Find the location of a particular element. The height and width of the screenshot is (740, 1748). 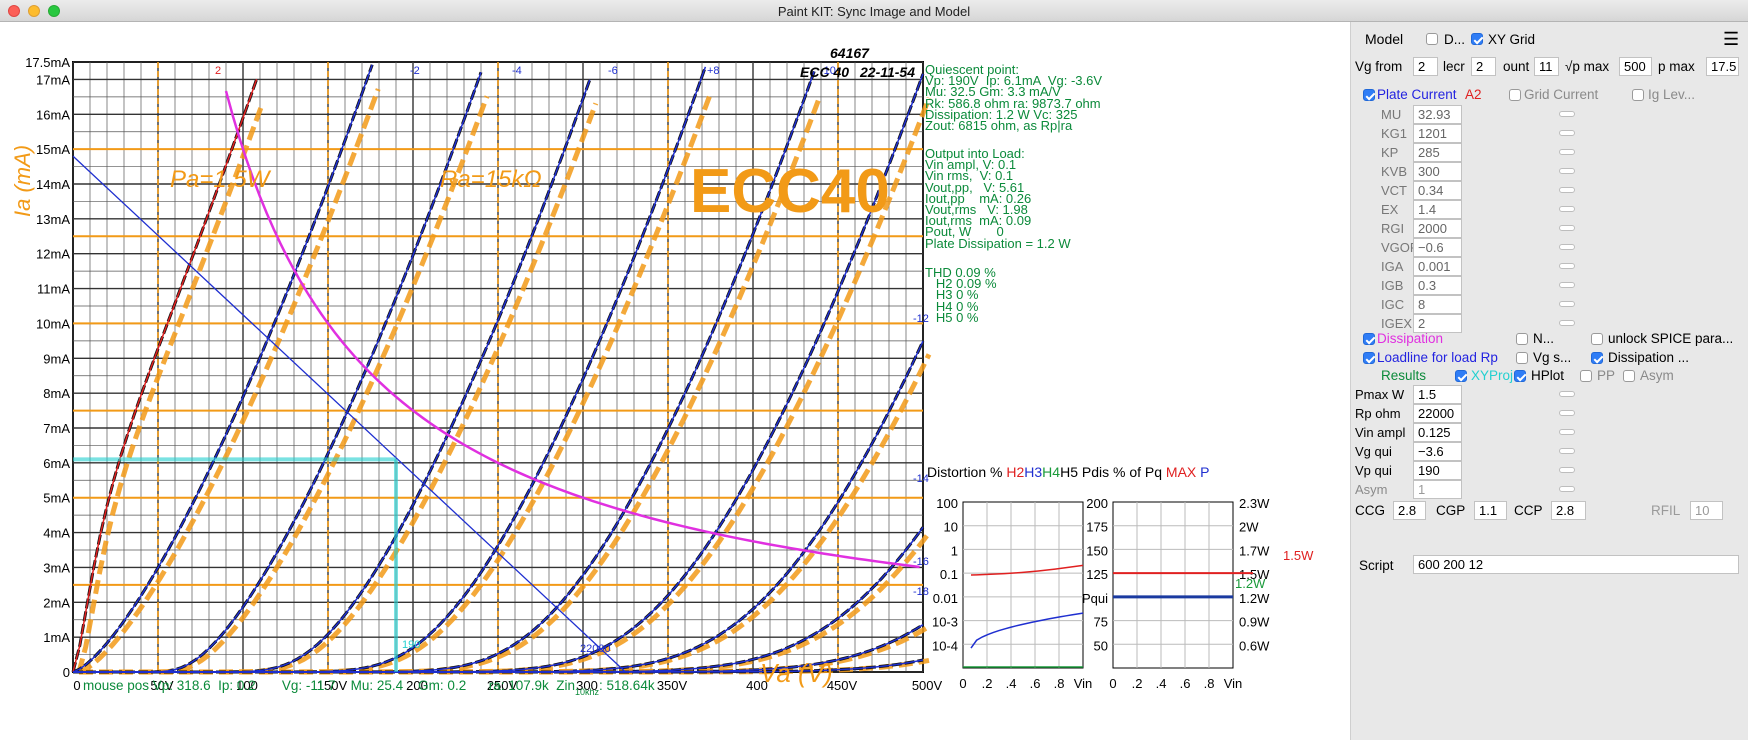

hplot-checkbox is located at coordinates (1520, 376).